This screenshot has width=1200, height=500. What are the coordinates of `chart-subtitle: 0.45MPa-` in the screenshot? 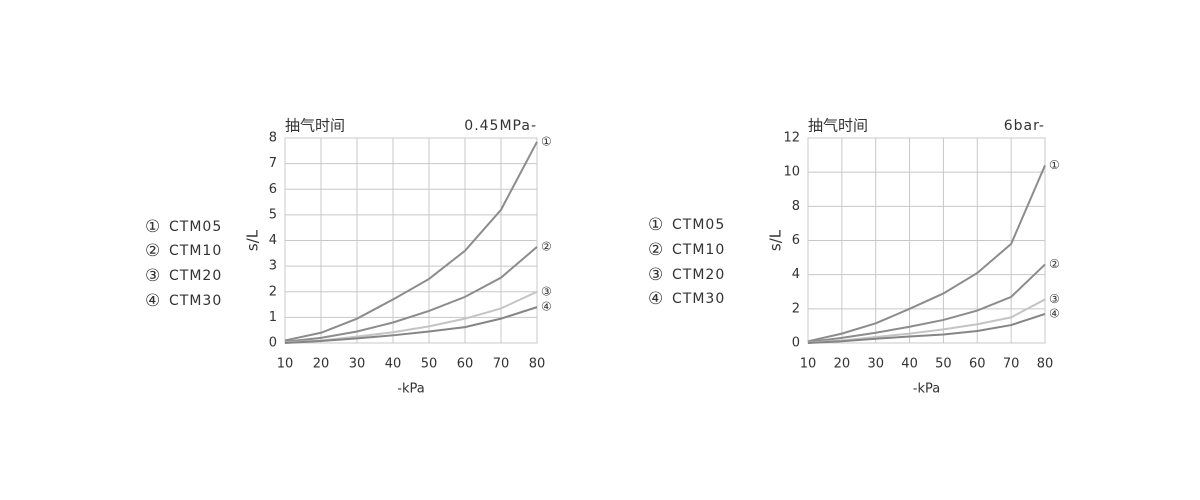 It's located at (500, 126).